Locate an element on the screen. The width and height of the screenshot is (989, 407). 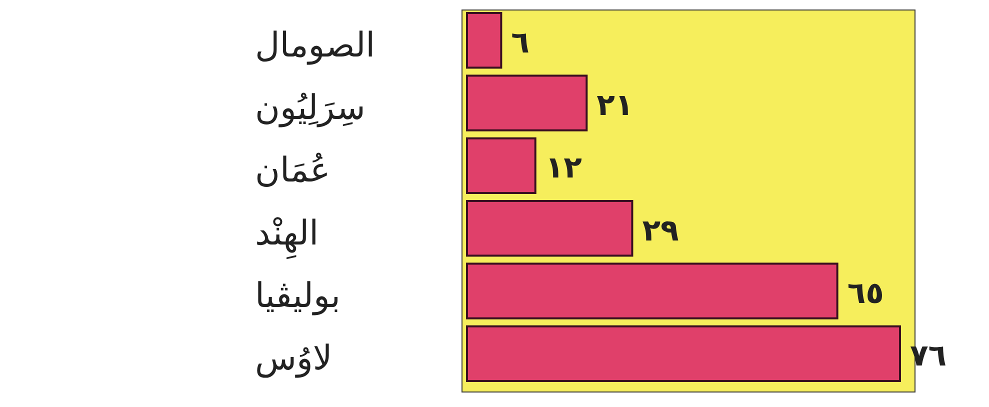
data-label: ٢٩ is located at coordinates (660, 230).